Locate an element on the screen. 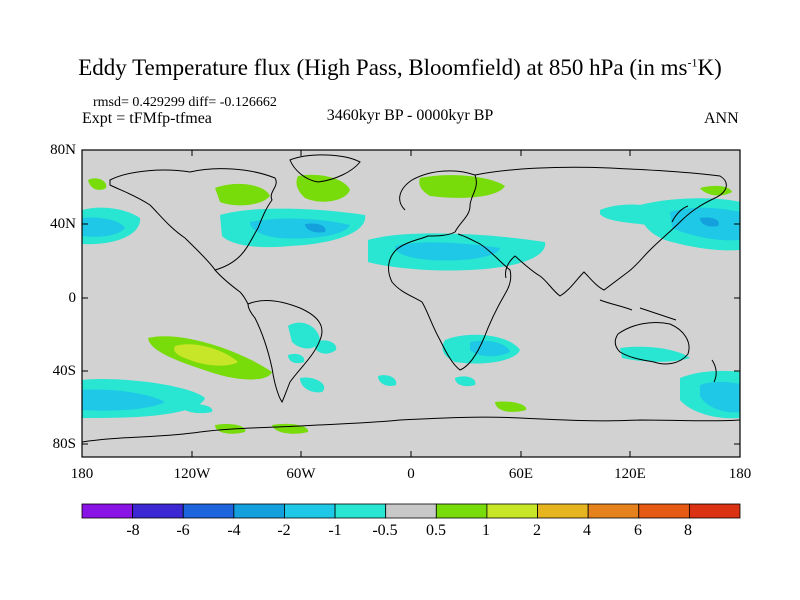 This screenshot has width=800, height=600. coast-central-america is located at coordinates (231, 287).